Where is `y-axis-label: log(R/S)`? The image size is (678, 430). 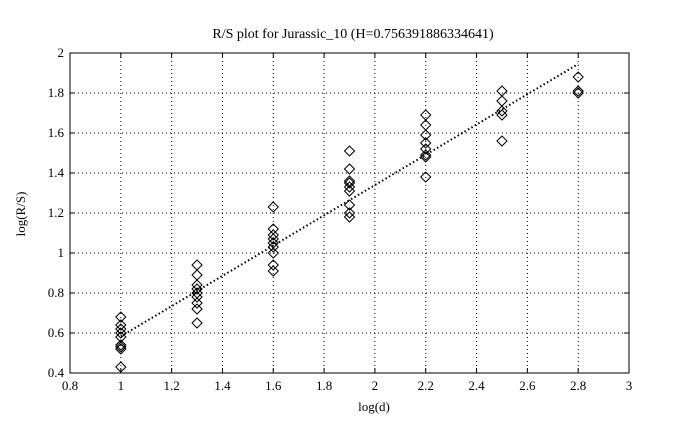
y-axis-label: log(R/S) is located at coordinates (20, 214).